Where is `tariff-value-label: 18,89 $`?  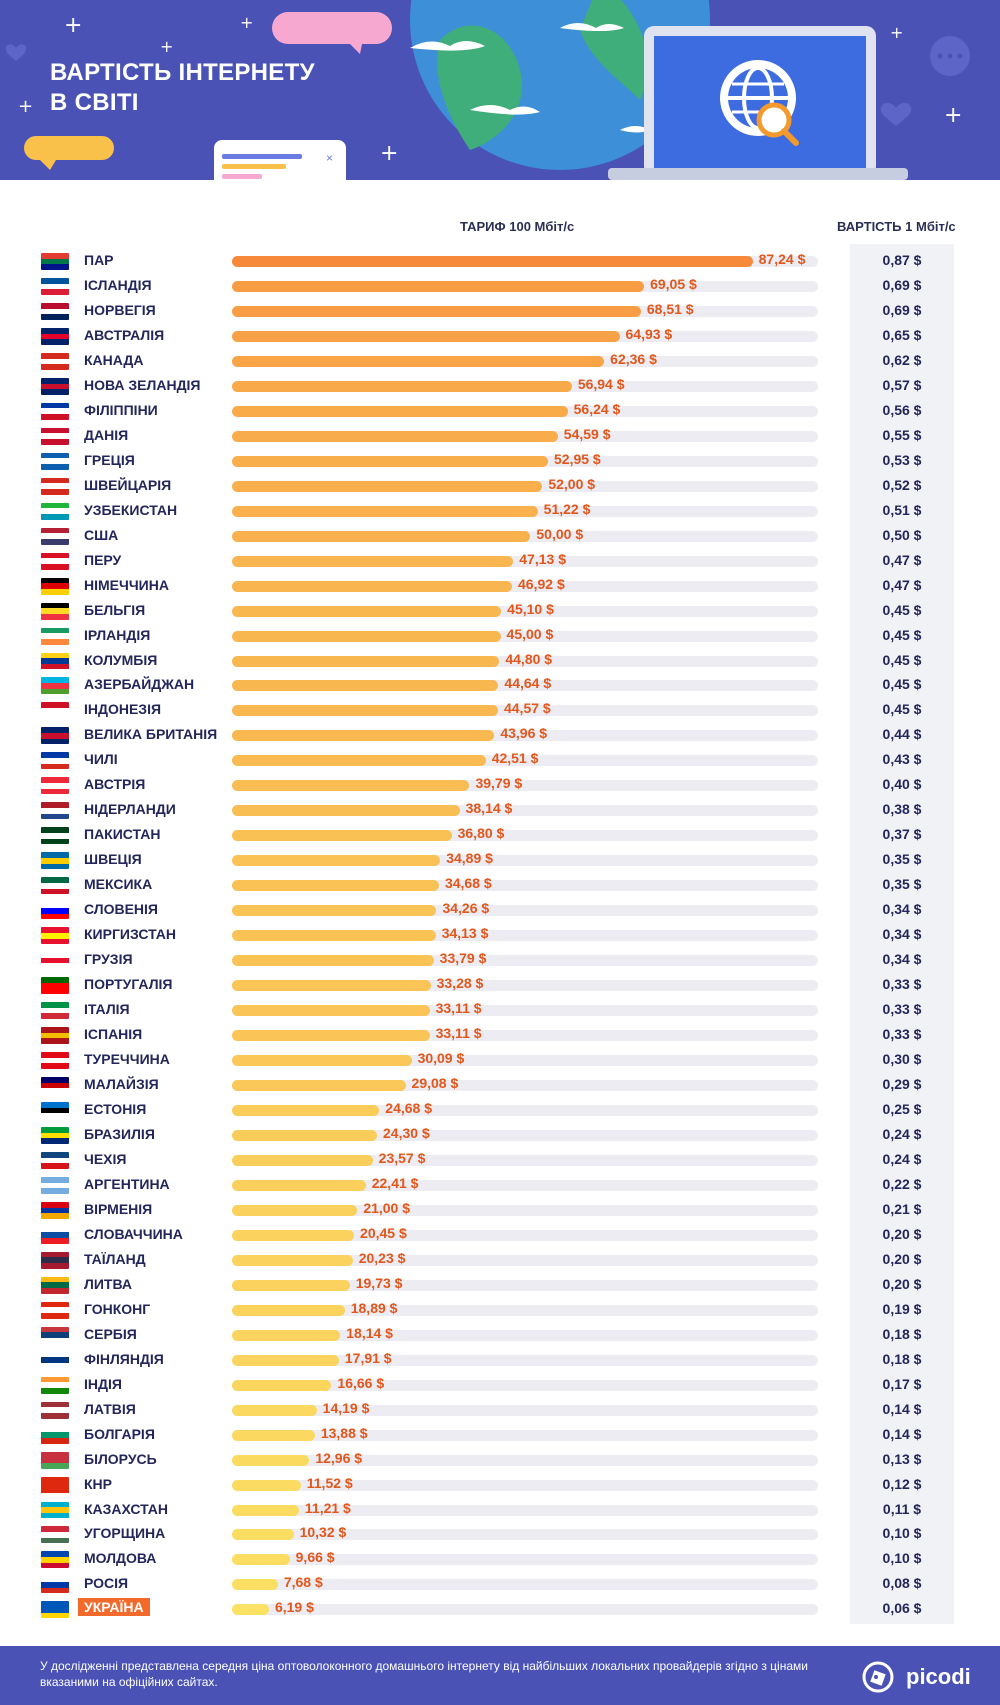
tariff-value-label: 18,89 $ is located at coordinates (374, 1307).